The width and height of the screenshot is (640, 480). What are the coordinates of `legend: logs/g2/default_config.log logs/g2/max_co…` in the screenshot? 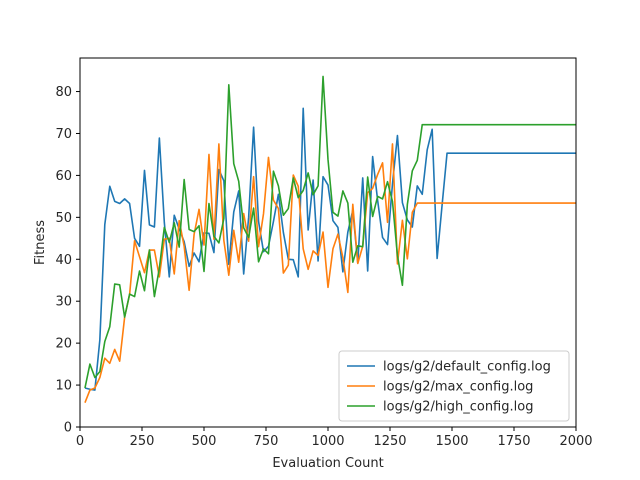 It's located at (454, 386).